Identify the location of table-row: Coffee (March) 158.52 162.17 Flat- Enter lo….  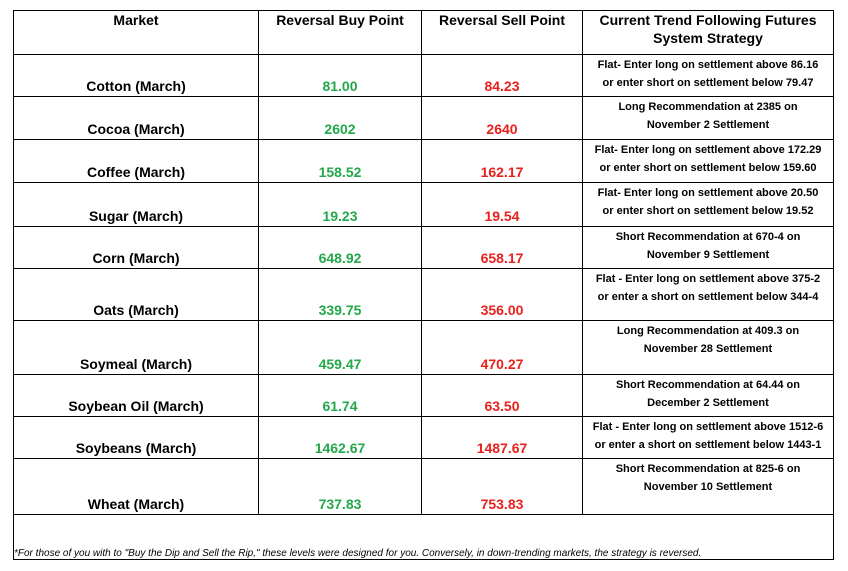
(423, 161).